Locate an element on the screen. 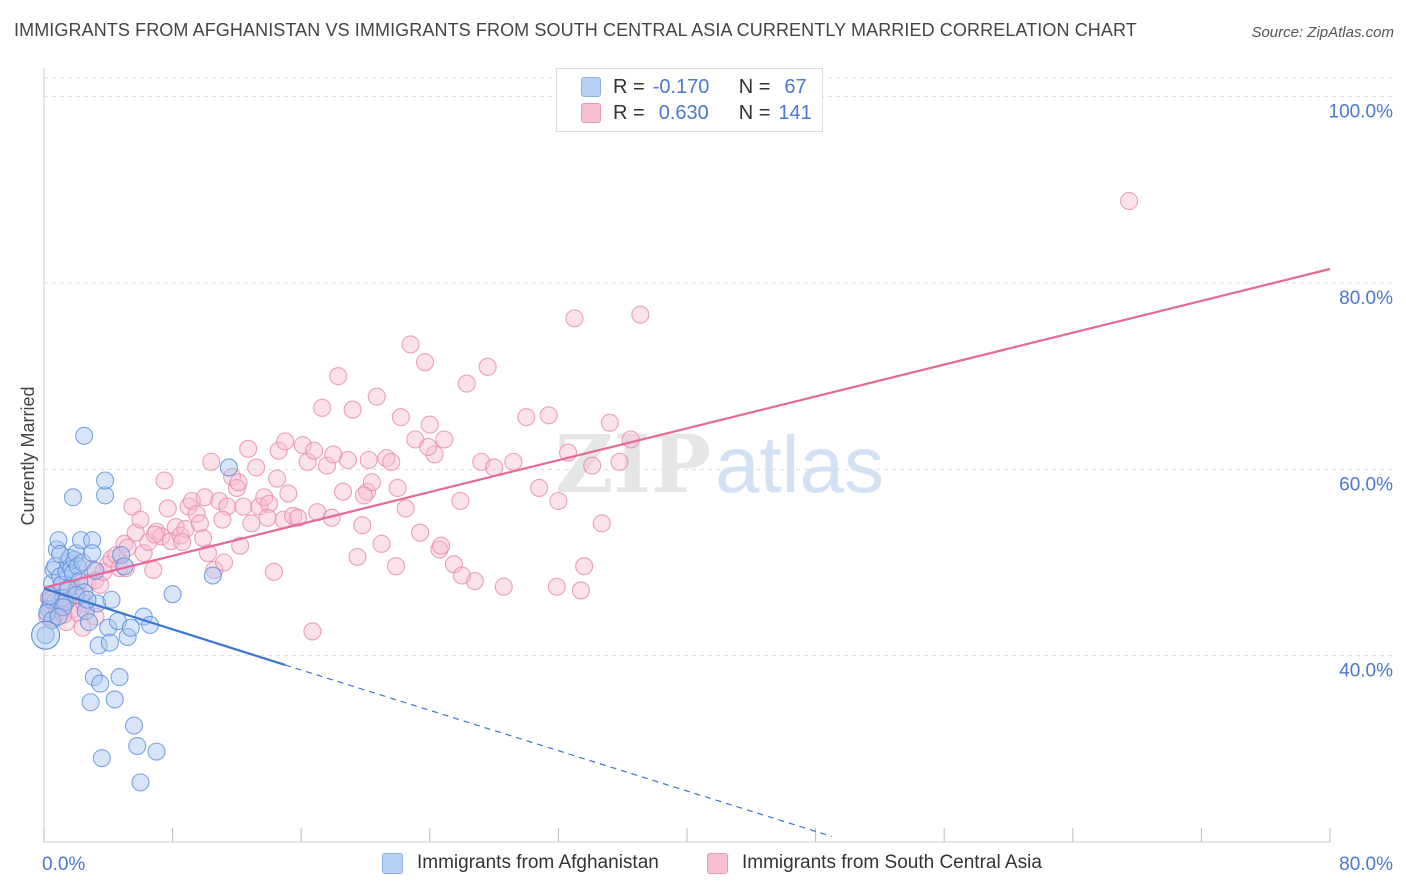 This screenshot has height=892, width=1406. watermark-atlas: atlas is located at coordinates (799, 464).